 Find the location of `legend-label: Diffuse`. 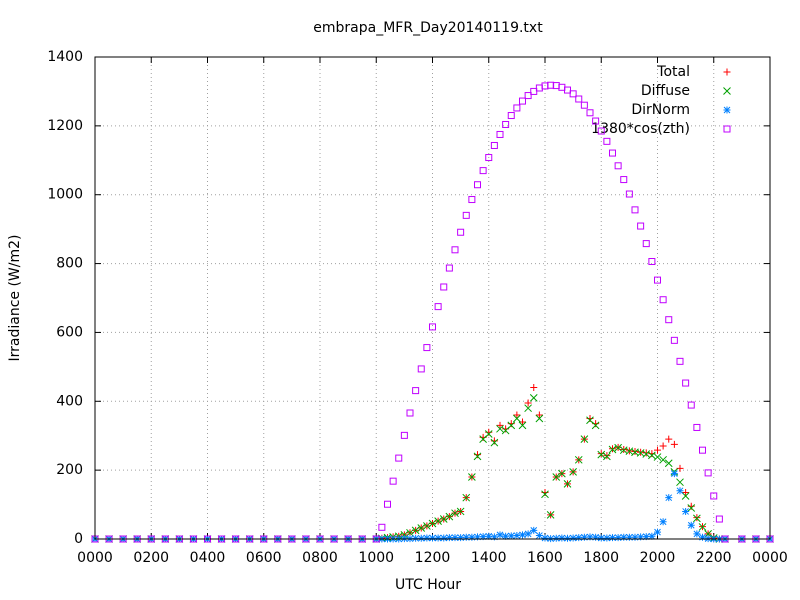

legend-label: Diffuse is located at coordinates (665, 91).